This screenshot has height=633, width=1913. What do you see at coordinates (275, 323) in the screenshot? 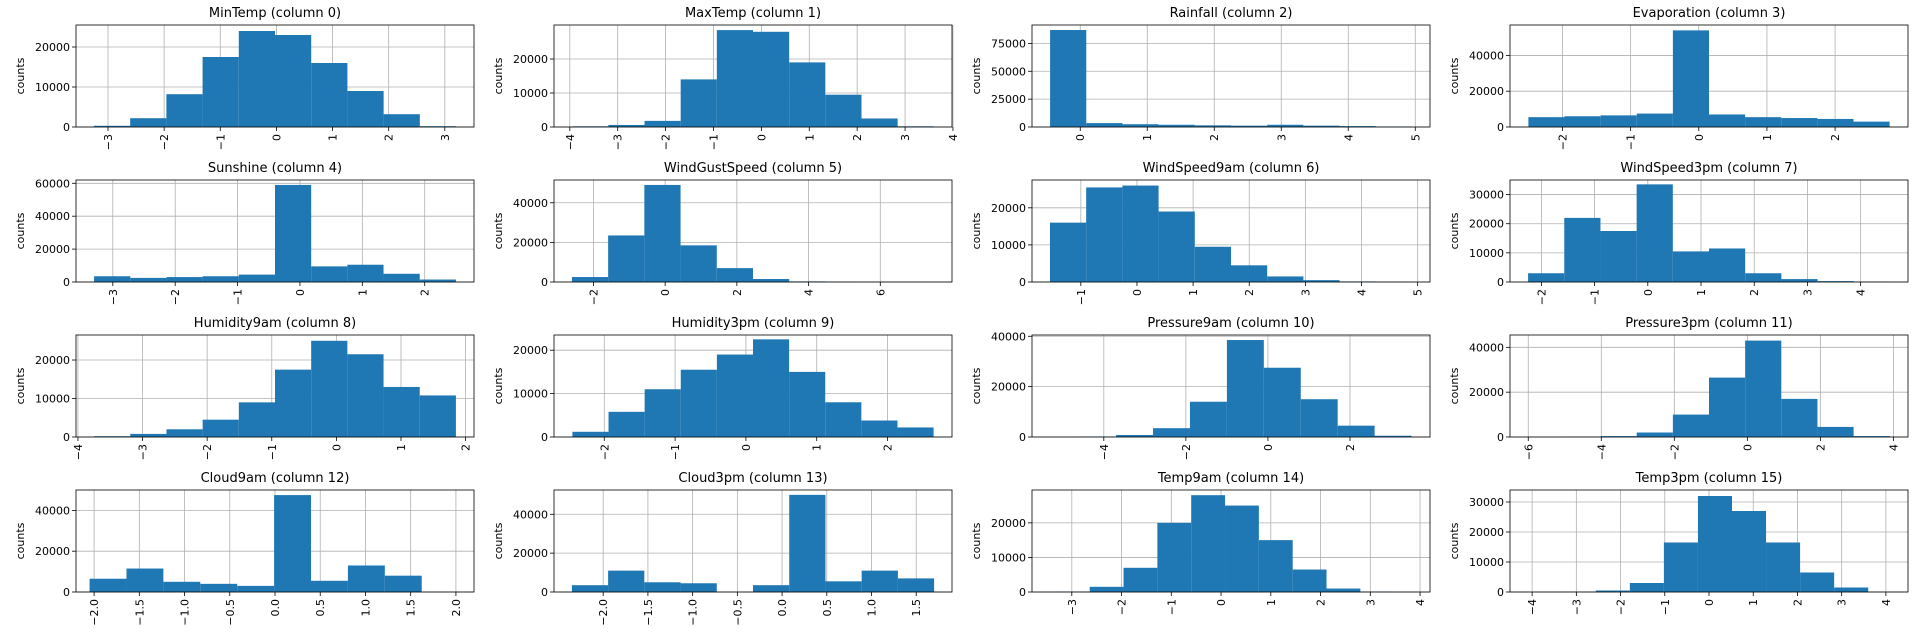
I see `subplot-title: Humidity9am (column 8)` at bounding box center [275, 323].